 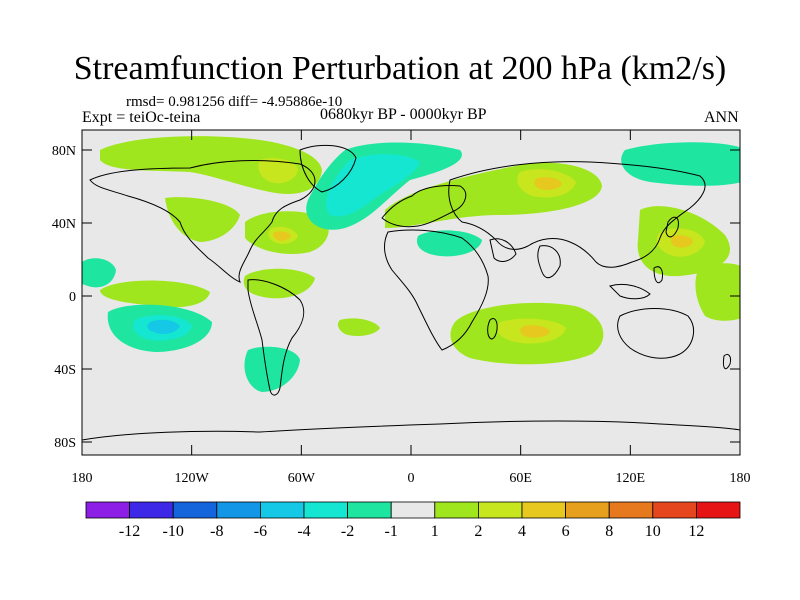 What do you see at coordinates (520, 478) in the screenshot?
I see `lon-label: 60E` at bounding box center [520, 478].